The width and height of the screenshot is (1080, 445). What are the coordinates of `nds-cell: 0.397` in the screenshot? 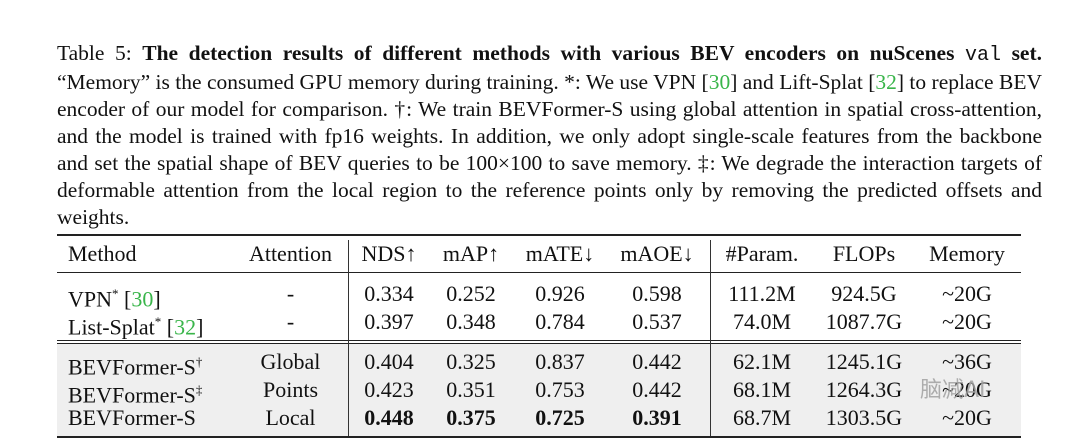 It's located at (389, 321).